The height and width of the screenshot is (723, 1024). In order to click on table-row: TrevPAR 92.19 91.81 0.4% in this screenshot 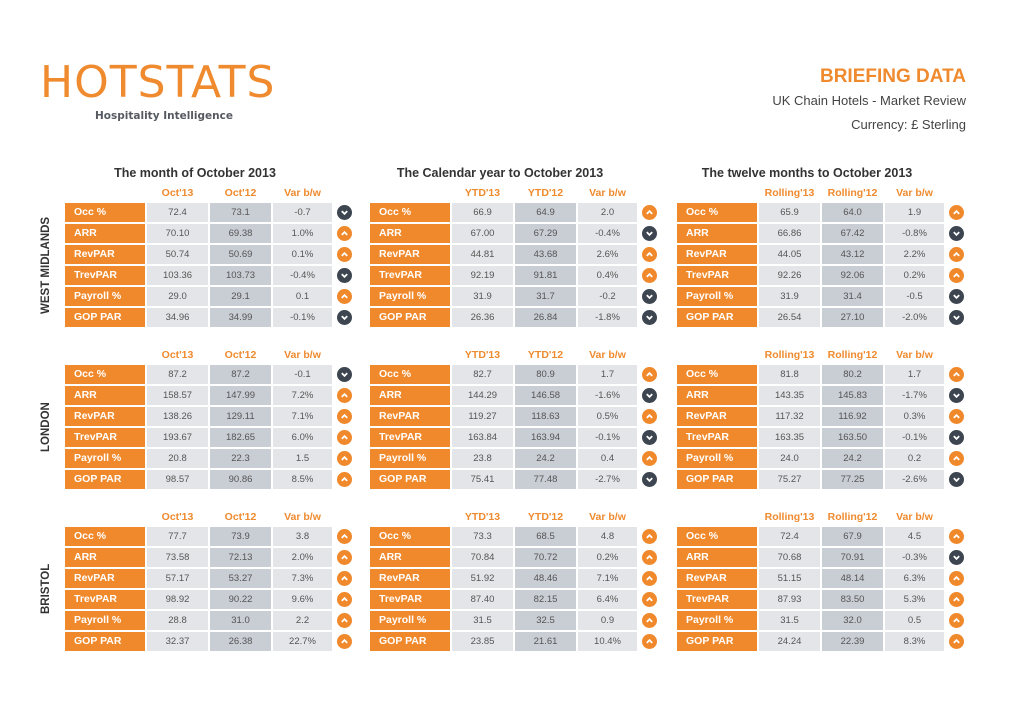, I will do `click(515, 275)`.